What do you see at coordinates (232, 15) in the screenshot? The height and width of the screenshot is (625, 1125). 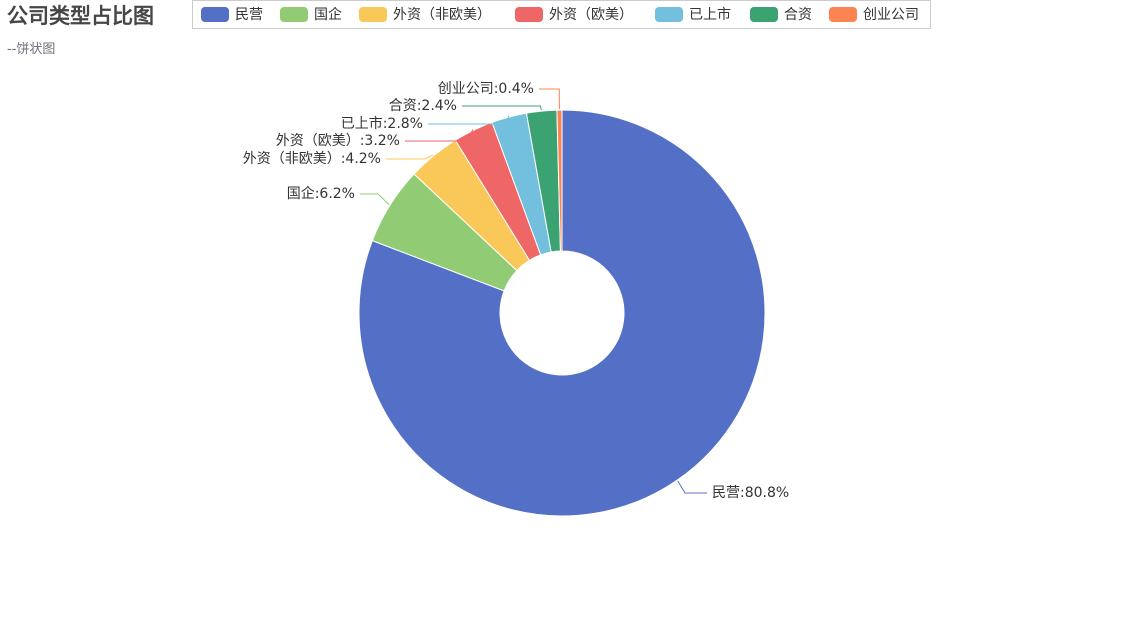 I see `legend-item-0: 民营` at bounding box center [232, 15].